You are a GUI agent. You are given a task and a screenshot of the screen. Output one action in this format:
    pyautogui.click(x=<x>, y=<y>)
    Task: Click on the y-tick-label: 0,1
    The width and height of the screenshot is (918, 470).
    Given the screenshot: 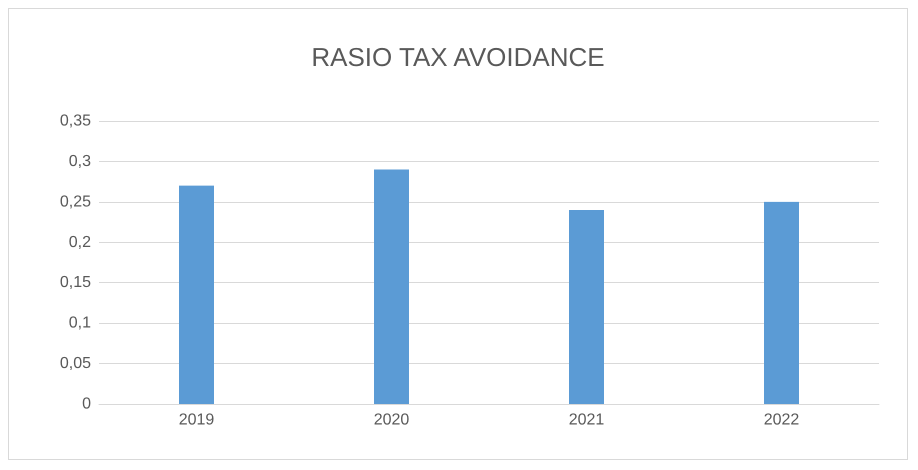 What is the action you would take?
    pyautogui.click(x=80, y=323)
    